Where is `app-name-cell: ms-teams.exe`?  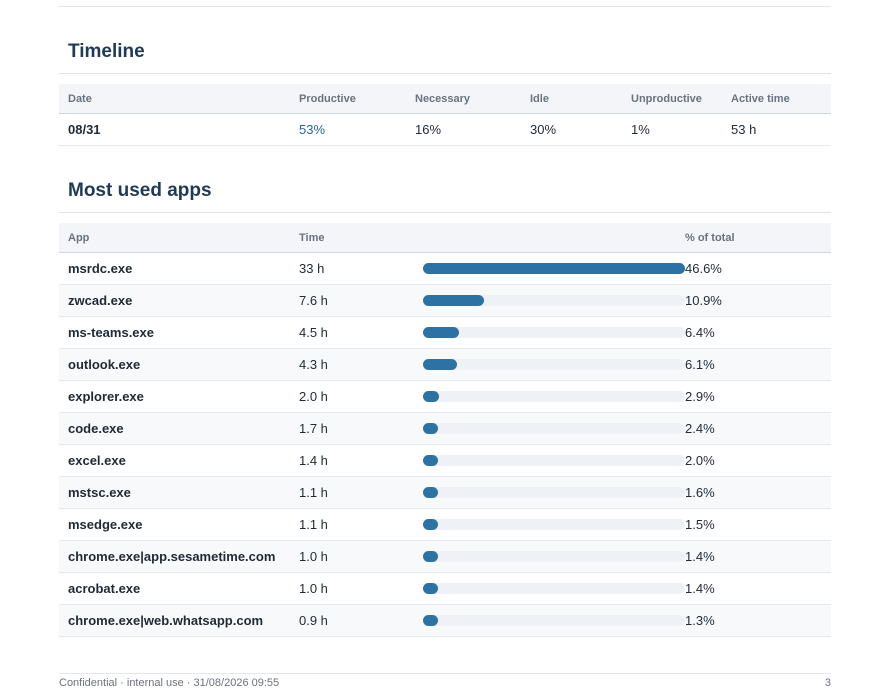
app-name-cell: ms-teams.exe is located at coordinates (174, 332).